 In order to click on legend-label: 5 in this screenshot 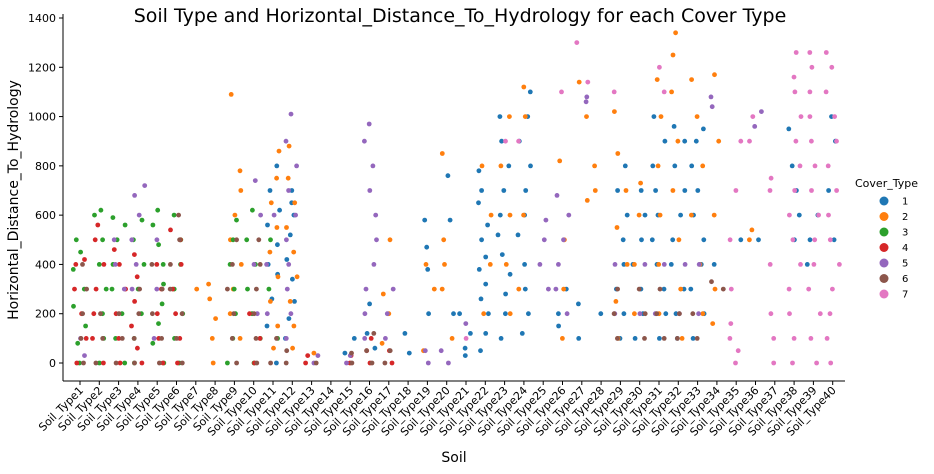, I will do `click(905, 264)`.